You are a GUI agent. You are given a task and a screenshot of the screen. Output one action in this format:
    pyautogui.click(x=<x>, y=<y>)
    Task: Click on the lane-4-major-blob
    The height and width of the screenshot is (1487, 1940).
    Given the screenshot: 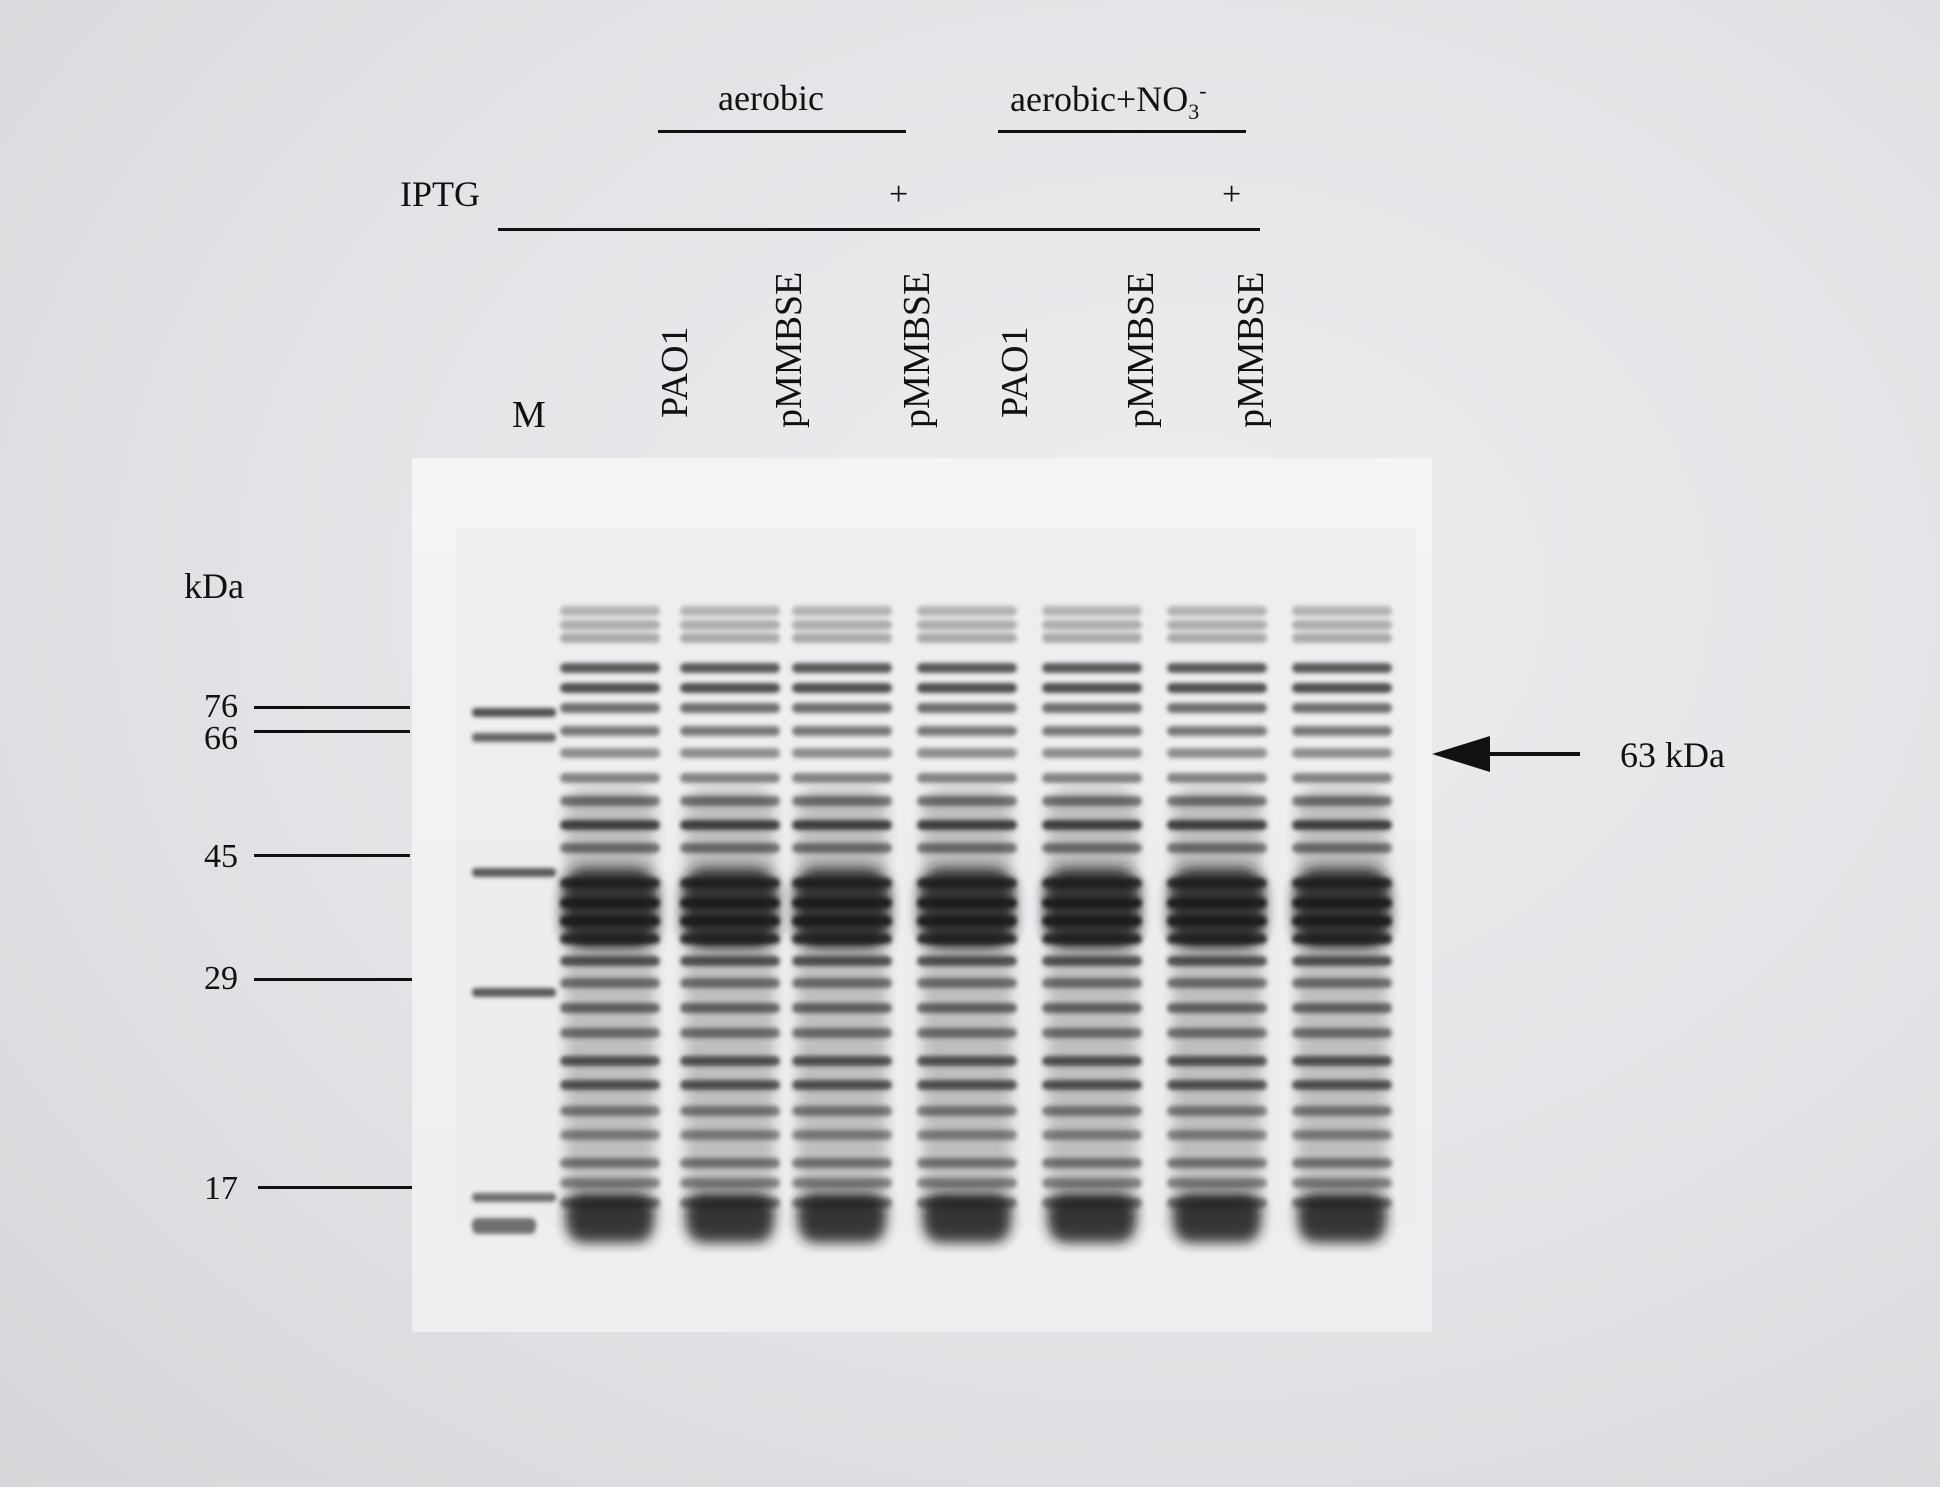 What is the action you would take?
    pyautogui.click(x=967, y=908)
    